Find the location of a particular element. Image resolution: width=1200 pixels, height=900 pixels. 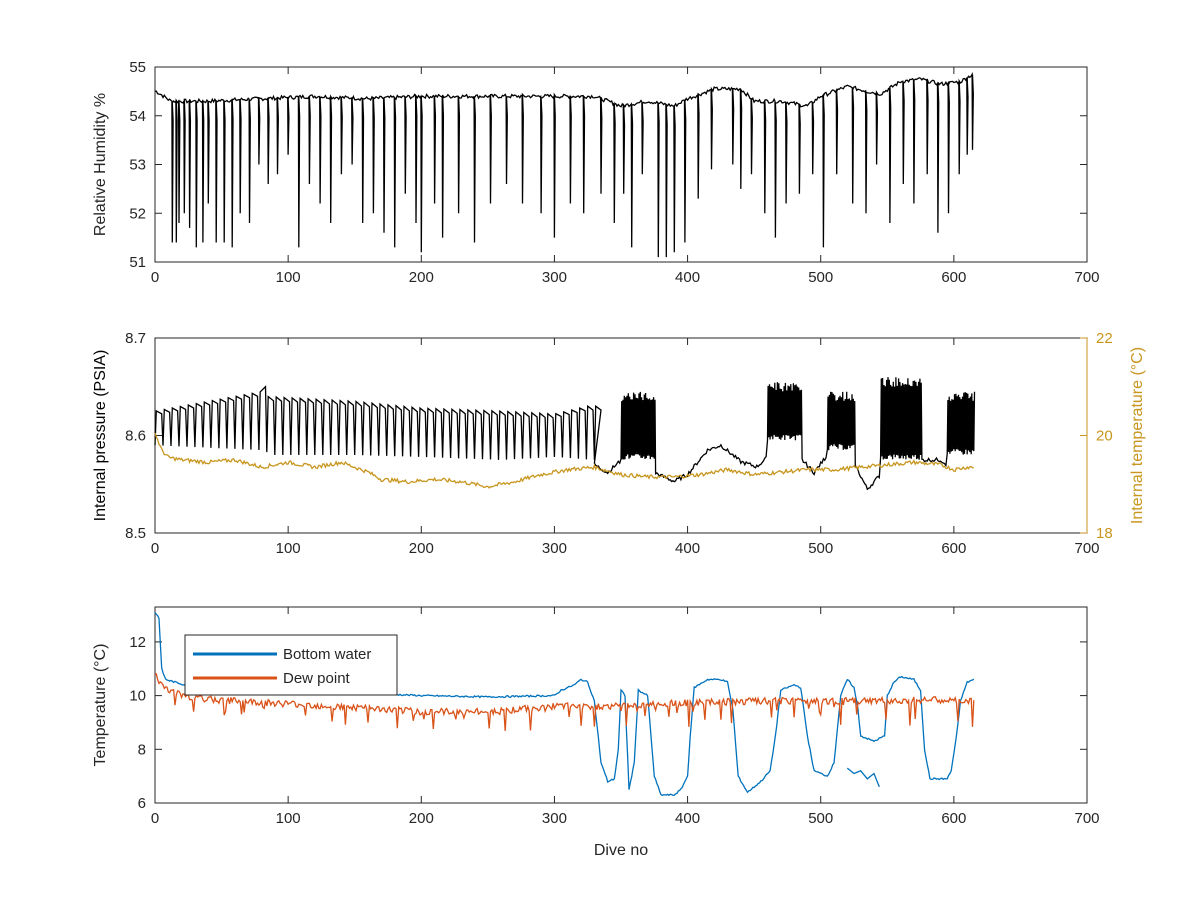

y2-tick-label: 18 is located at coordinates (1104, 533).